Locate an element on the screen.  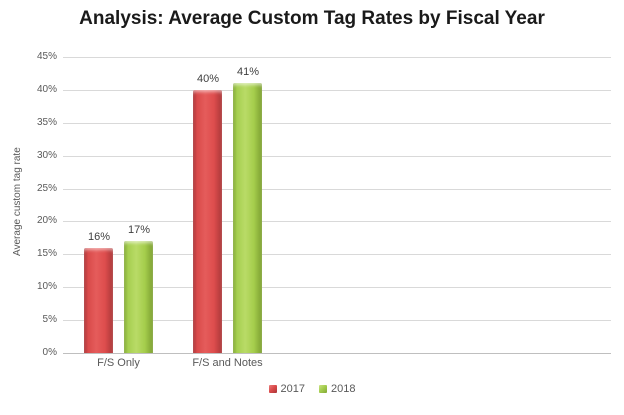
y-tick-label: 25% is located at coordinates (46, 188).